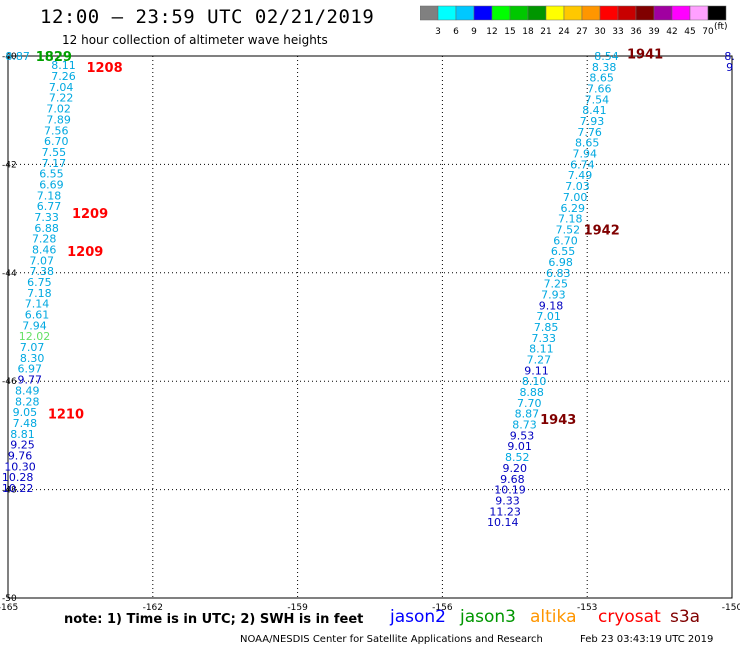 The height and width of the screenshot is (650, 740). What do you see at coordinates (207, 17) in the screenshot?
I see `chart-title: 12:00 – 23:59 UTC 02/21/2019` at bounding box center [207, 17].